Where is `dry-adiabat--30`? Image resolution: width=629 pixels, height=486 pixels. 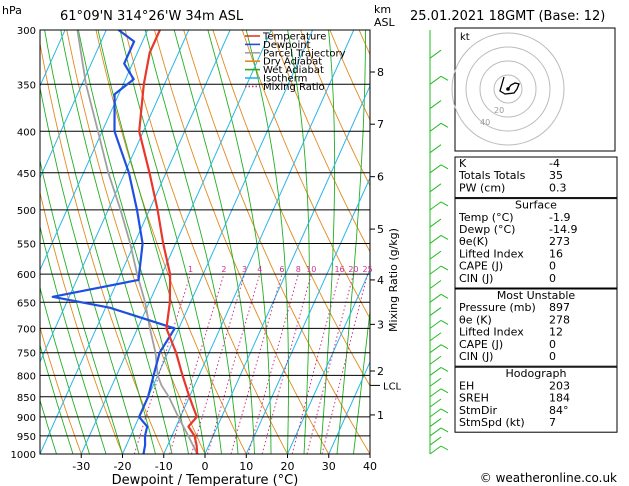
dry-adiabat--30 is located at coordinates (61, 389).